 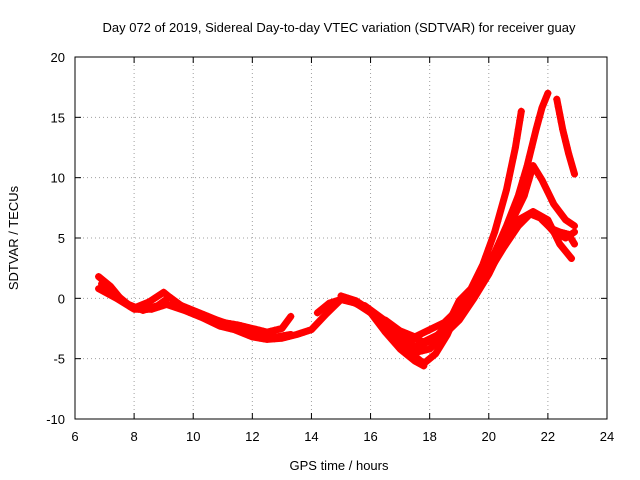 I want to click on y-tick-label: 20, so click(x=58, y=57).